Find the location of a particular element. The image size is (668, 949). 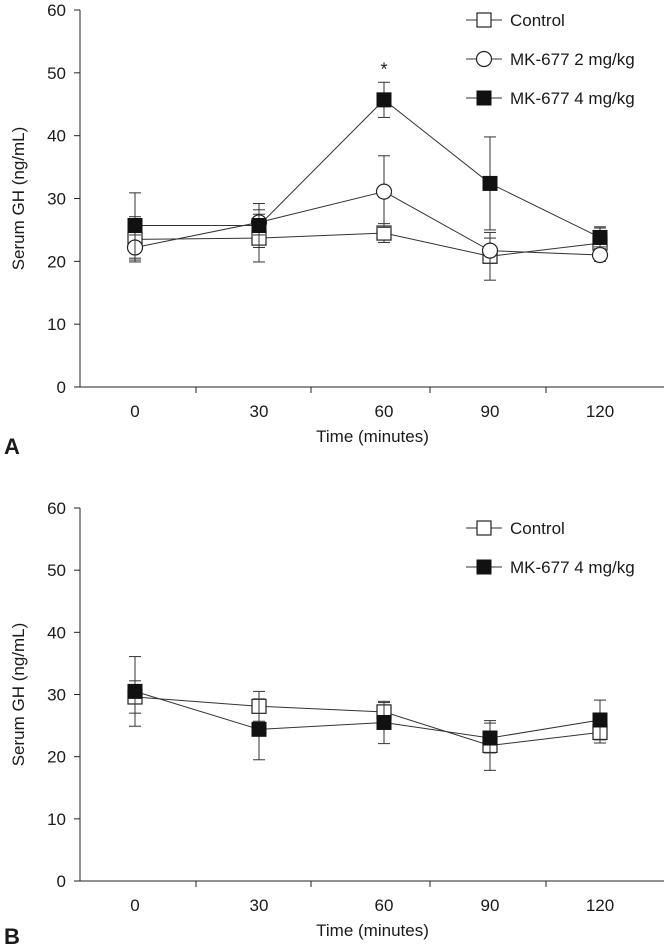

legend: Control MK-677 4 mg/kg is located at coordinates (550, 548).